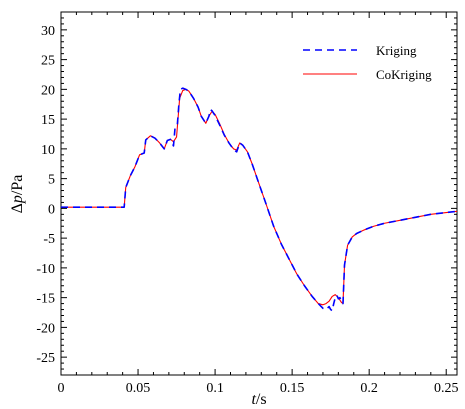 Image resolution: width=465 pixels, height=409 pixels. Describe the element at coordinates (369, 388) in the screenshot. I see `x-tick-label: 0.2` at that location.